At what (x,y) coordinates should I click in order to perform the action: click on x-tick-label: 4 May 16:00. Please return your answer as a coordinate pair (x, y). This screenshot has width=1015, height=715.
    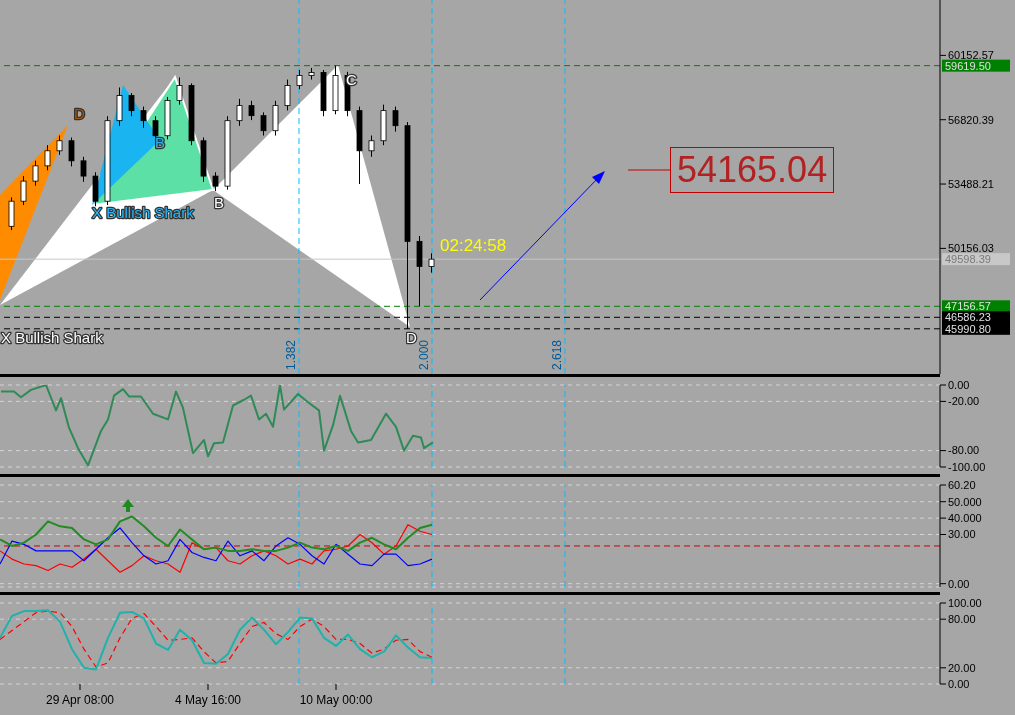
    Looking at the image, I should click on (208, 700).